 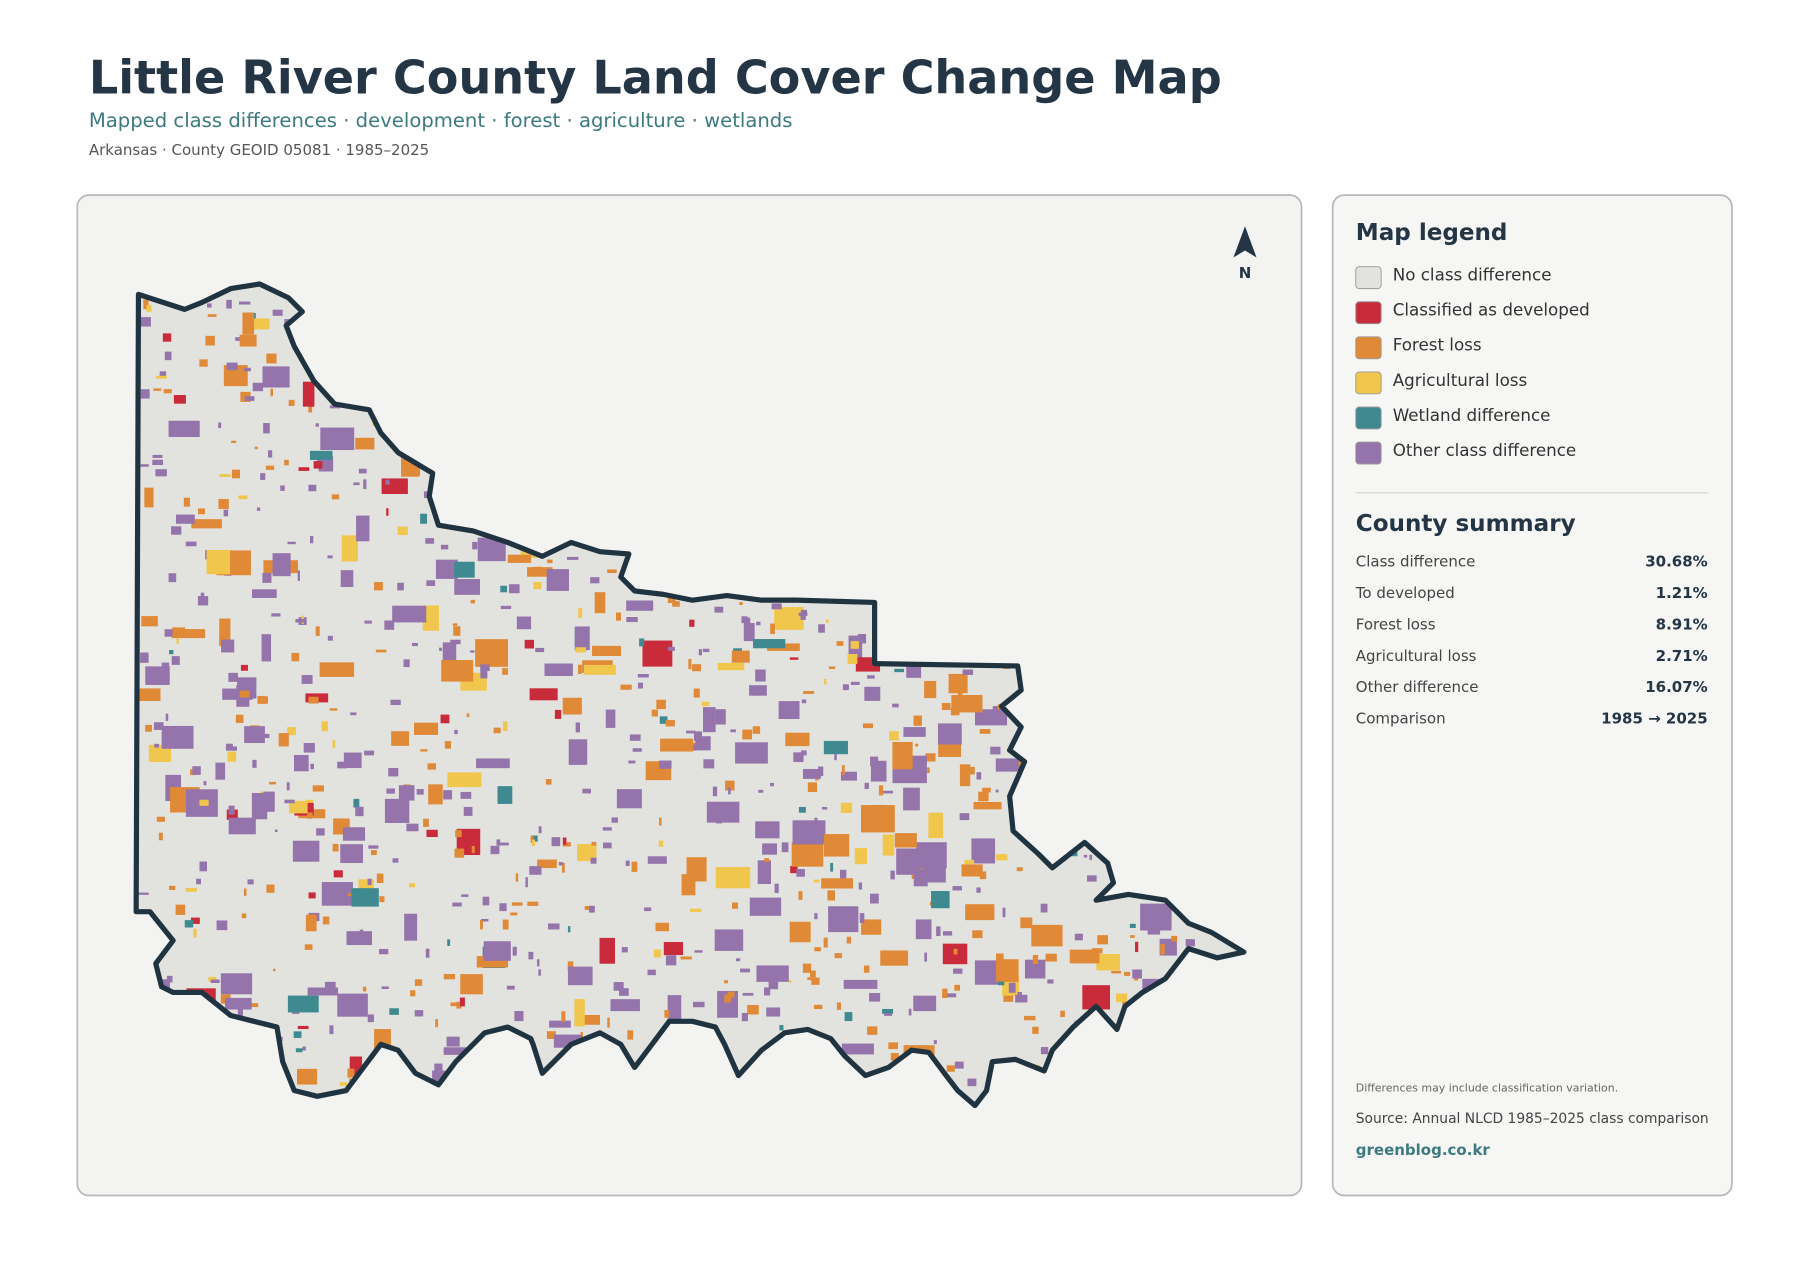 I want to click on summary-value: 30.68%, so click(x=1676, y=562).